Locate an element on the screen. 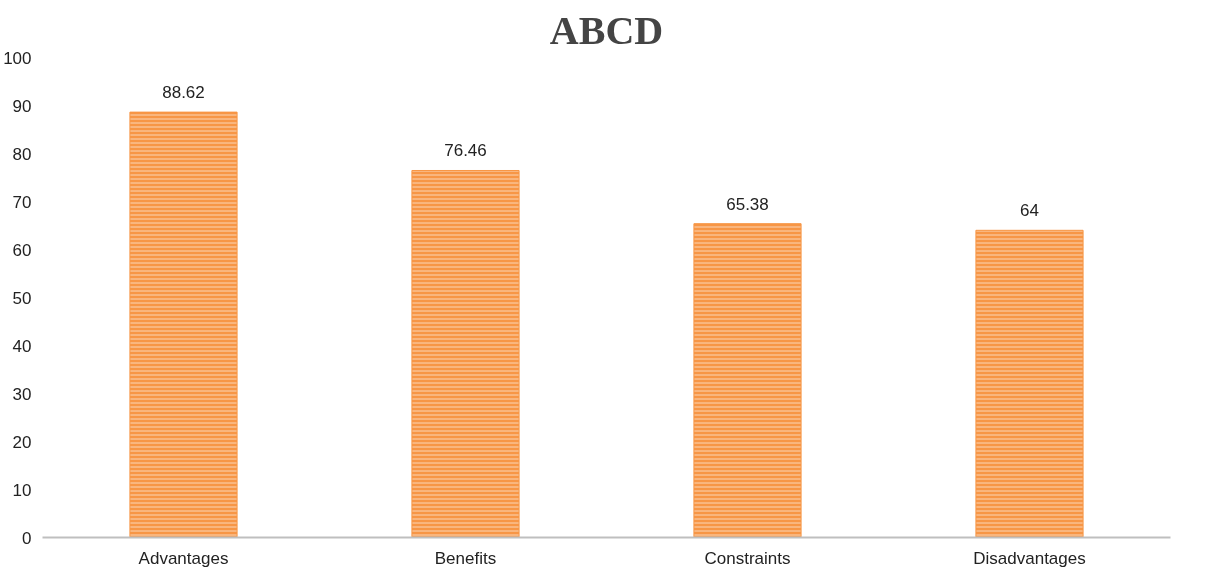 The width and height of the screenshot is (1206, 576). data-label: 76.46 is located at coordinates (465, 151).